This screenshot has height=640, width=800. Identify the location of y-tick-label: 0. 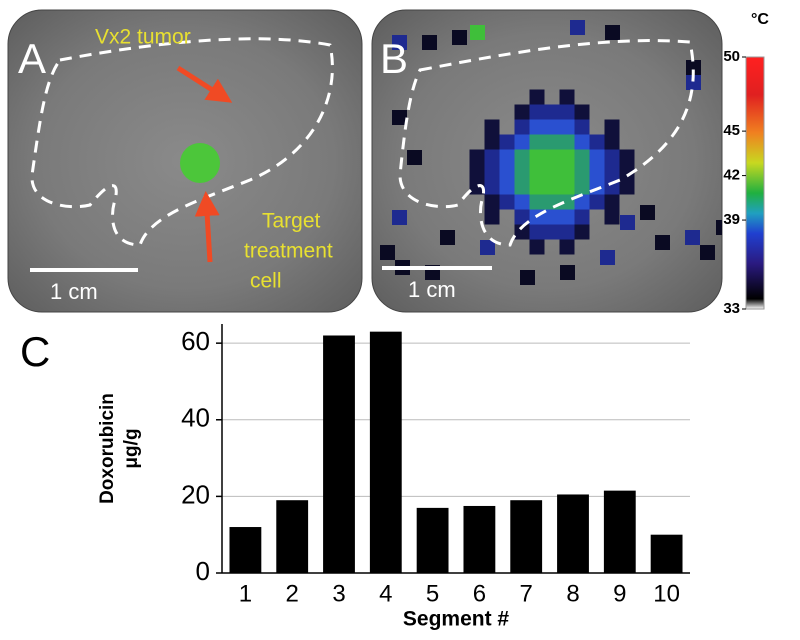
(203, 571).